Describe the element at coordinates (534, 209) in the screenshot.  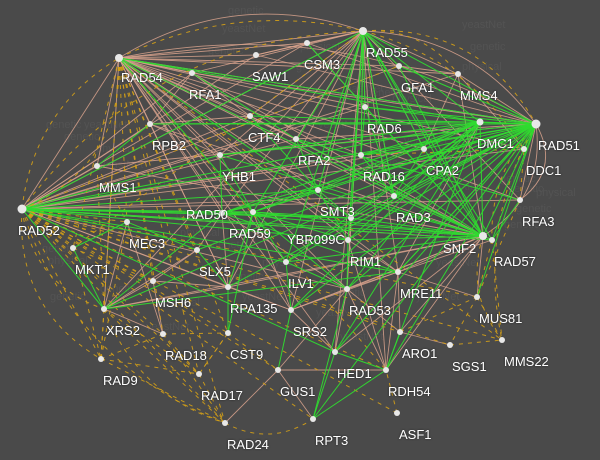
I see `watermark-text: genetic` at that location.